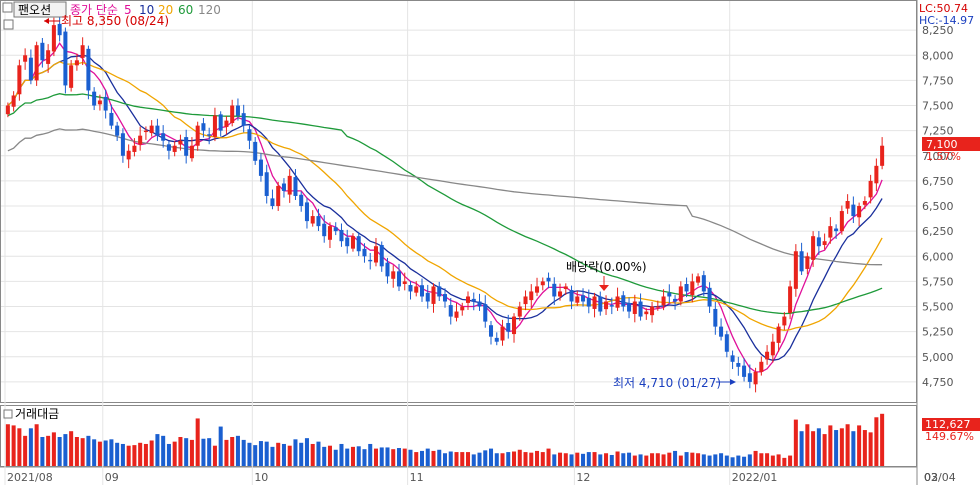  I want to click on right-axis-area, so click(948, 242).